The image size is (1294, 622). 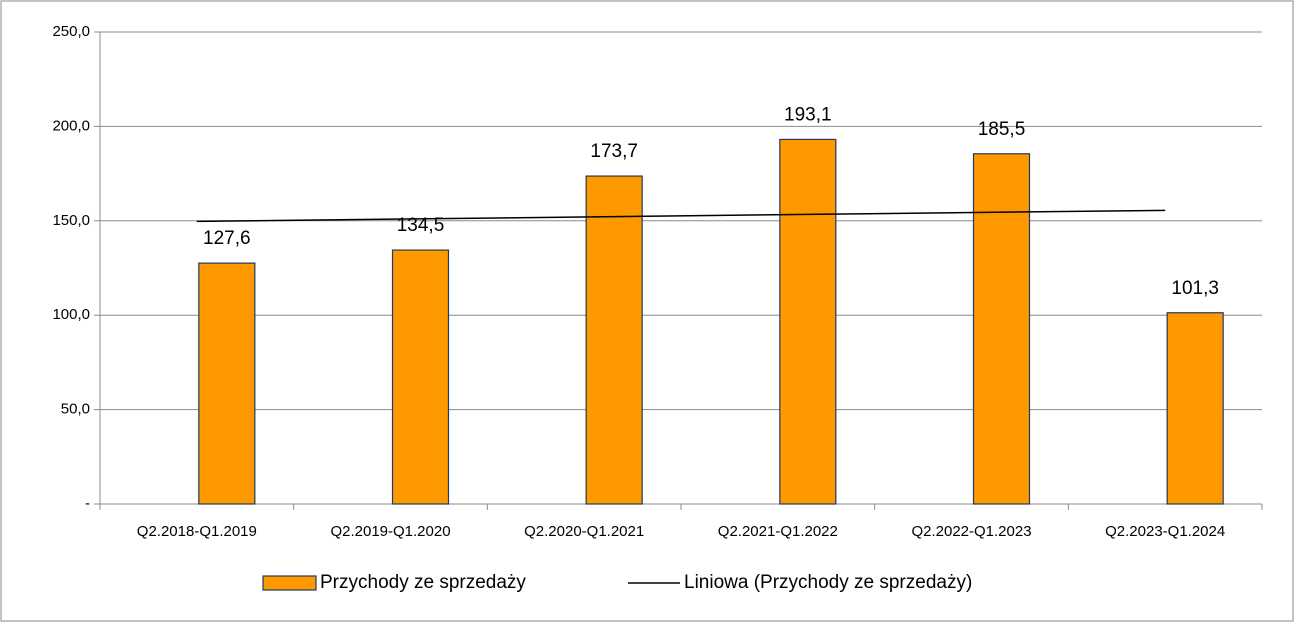 I want to click on data-label: 185,5, so click(x=1002, y=129).